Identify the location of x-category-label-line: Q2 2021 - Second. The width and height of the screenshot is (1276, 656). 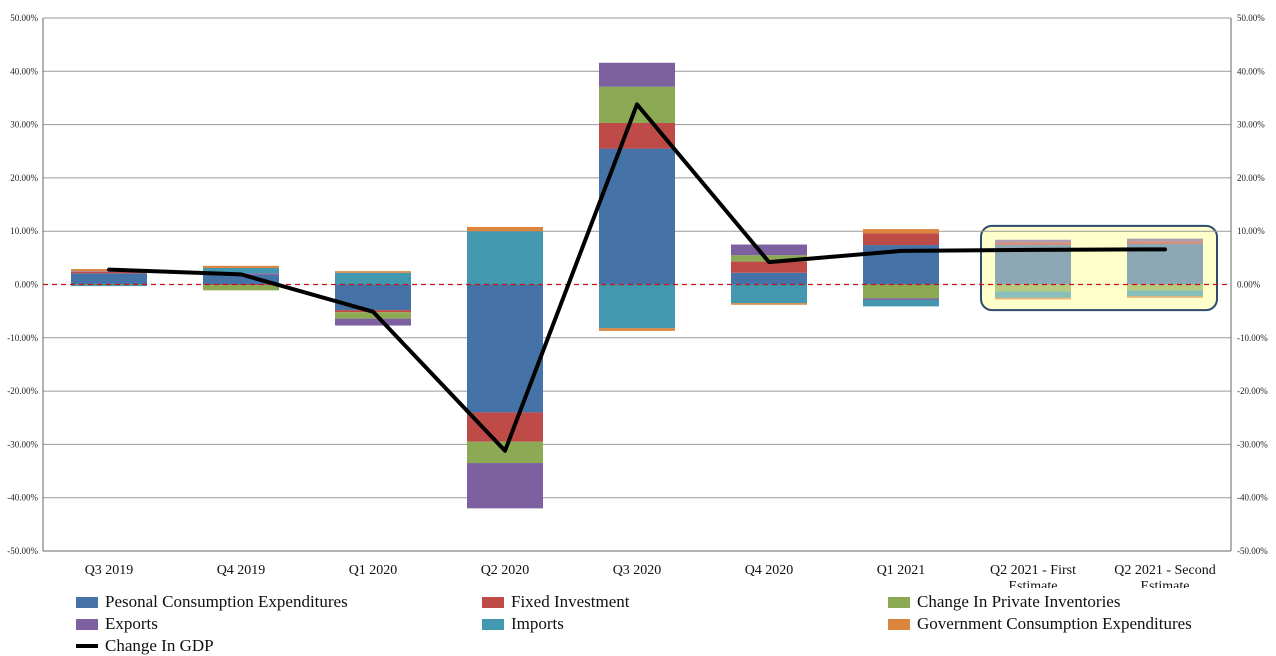
(1165, 570).